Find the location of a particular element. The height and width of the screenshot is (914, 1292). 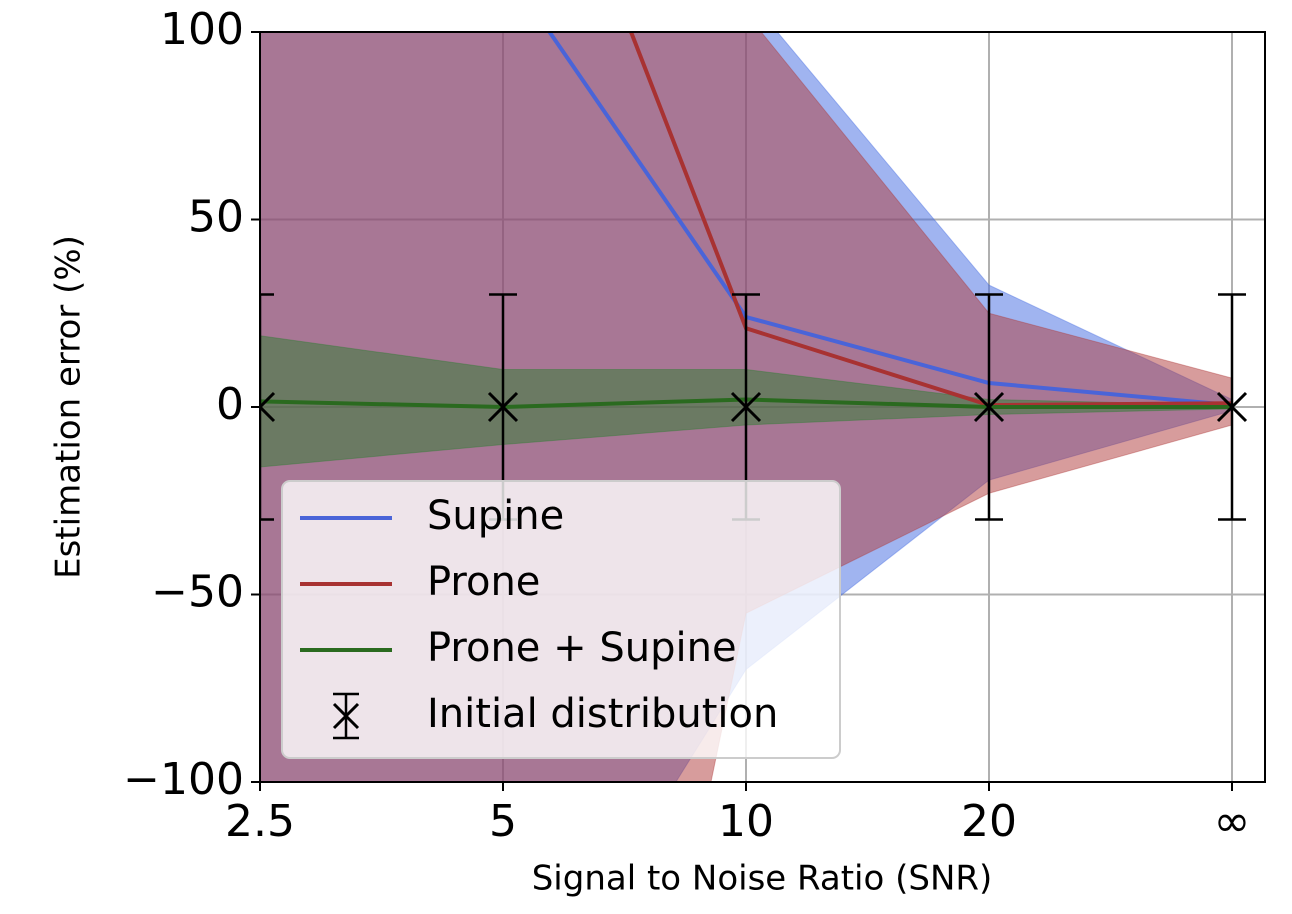

y-tick-label: 0 is located at coordinates (230, 404).